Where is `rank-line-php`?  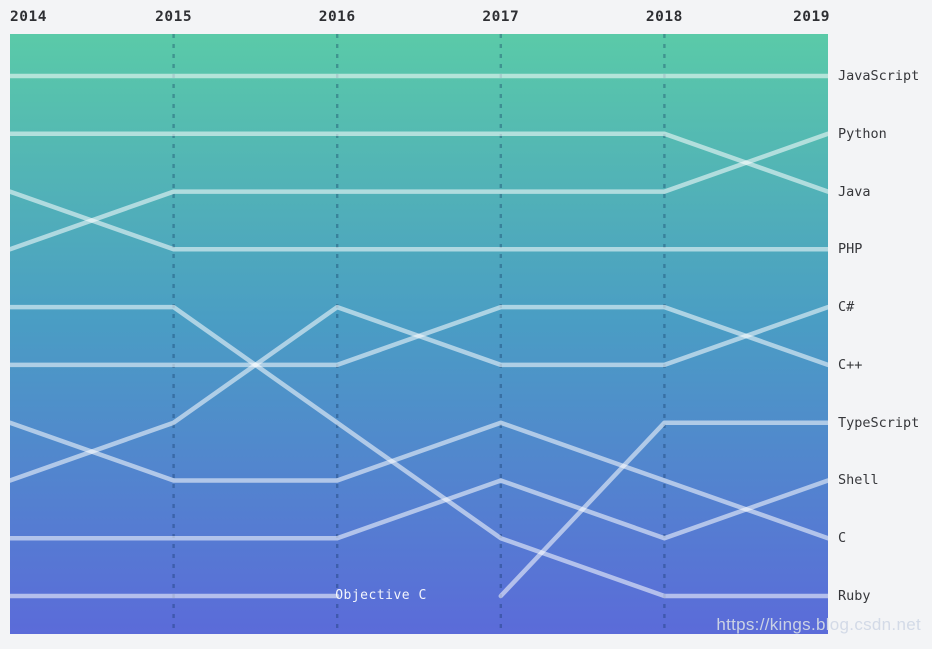 rank-line-php is located at coordinates (419, 220).